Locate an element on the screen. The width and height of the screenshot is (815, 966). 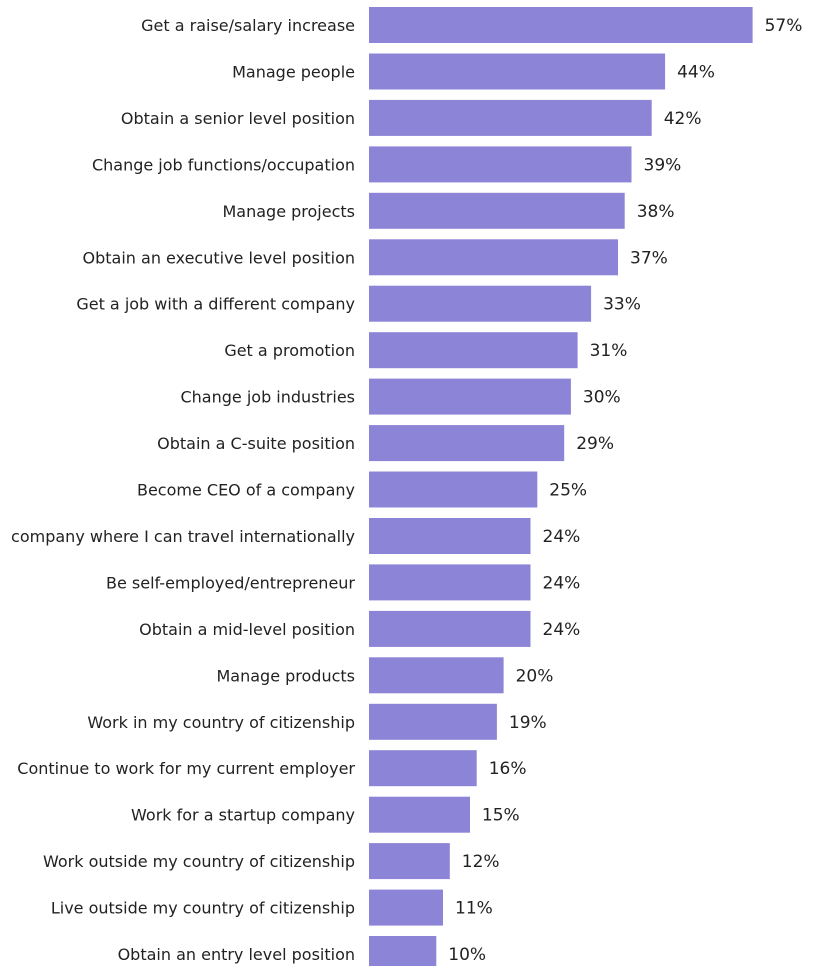
category-label: Obtain an entry level position is located at coordinates (236, 954).